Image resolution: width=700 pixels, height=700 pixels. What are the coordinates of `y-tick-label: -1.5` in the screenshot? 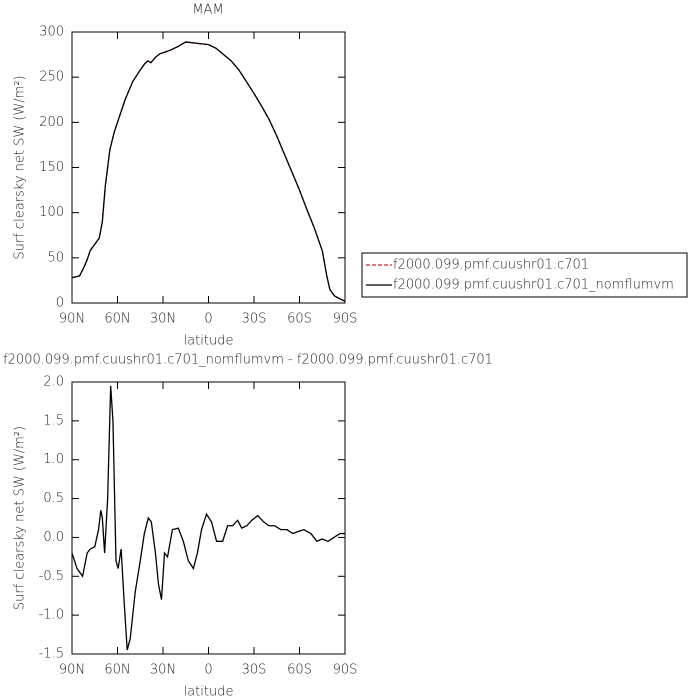 It's located at (51, 654).